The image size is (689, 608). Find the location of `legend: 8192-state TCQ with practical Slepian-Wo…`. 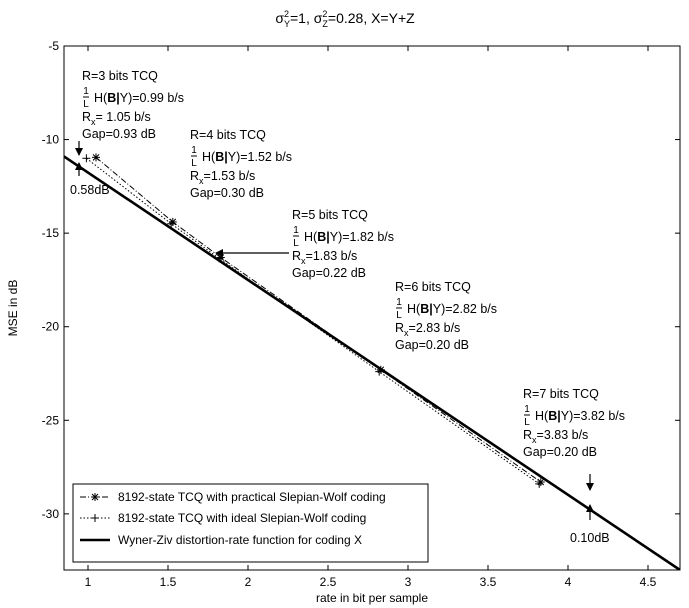

legend: 8192-state TCQ with practical Slepian-Wo… is located at coordinates (250, 523).